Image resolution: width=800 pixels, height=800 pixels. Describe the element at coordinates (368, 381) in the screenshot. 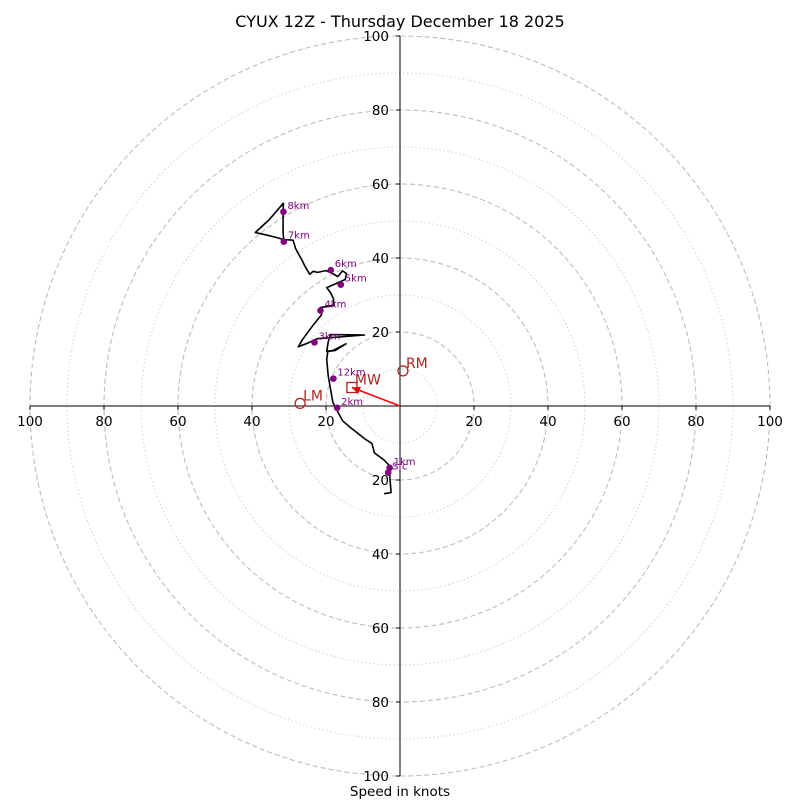

I see `mw-label: MW` at that location.